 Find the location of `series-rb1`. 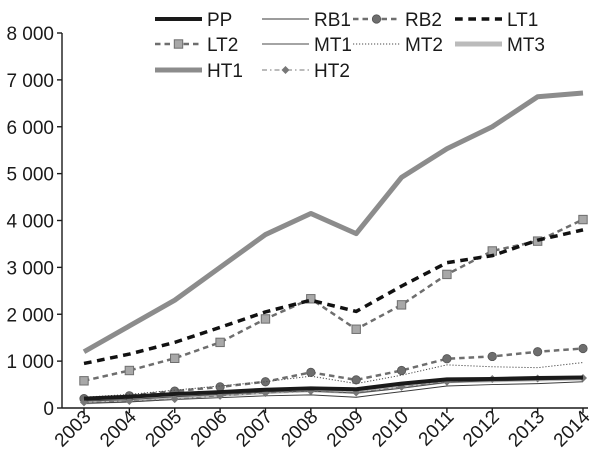

series-rb1 is located at coordinates (333, 392).